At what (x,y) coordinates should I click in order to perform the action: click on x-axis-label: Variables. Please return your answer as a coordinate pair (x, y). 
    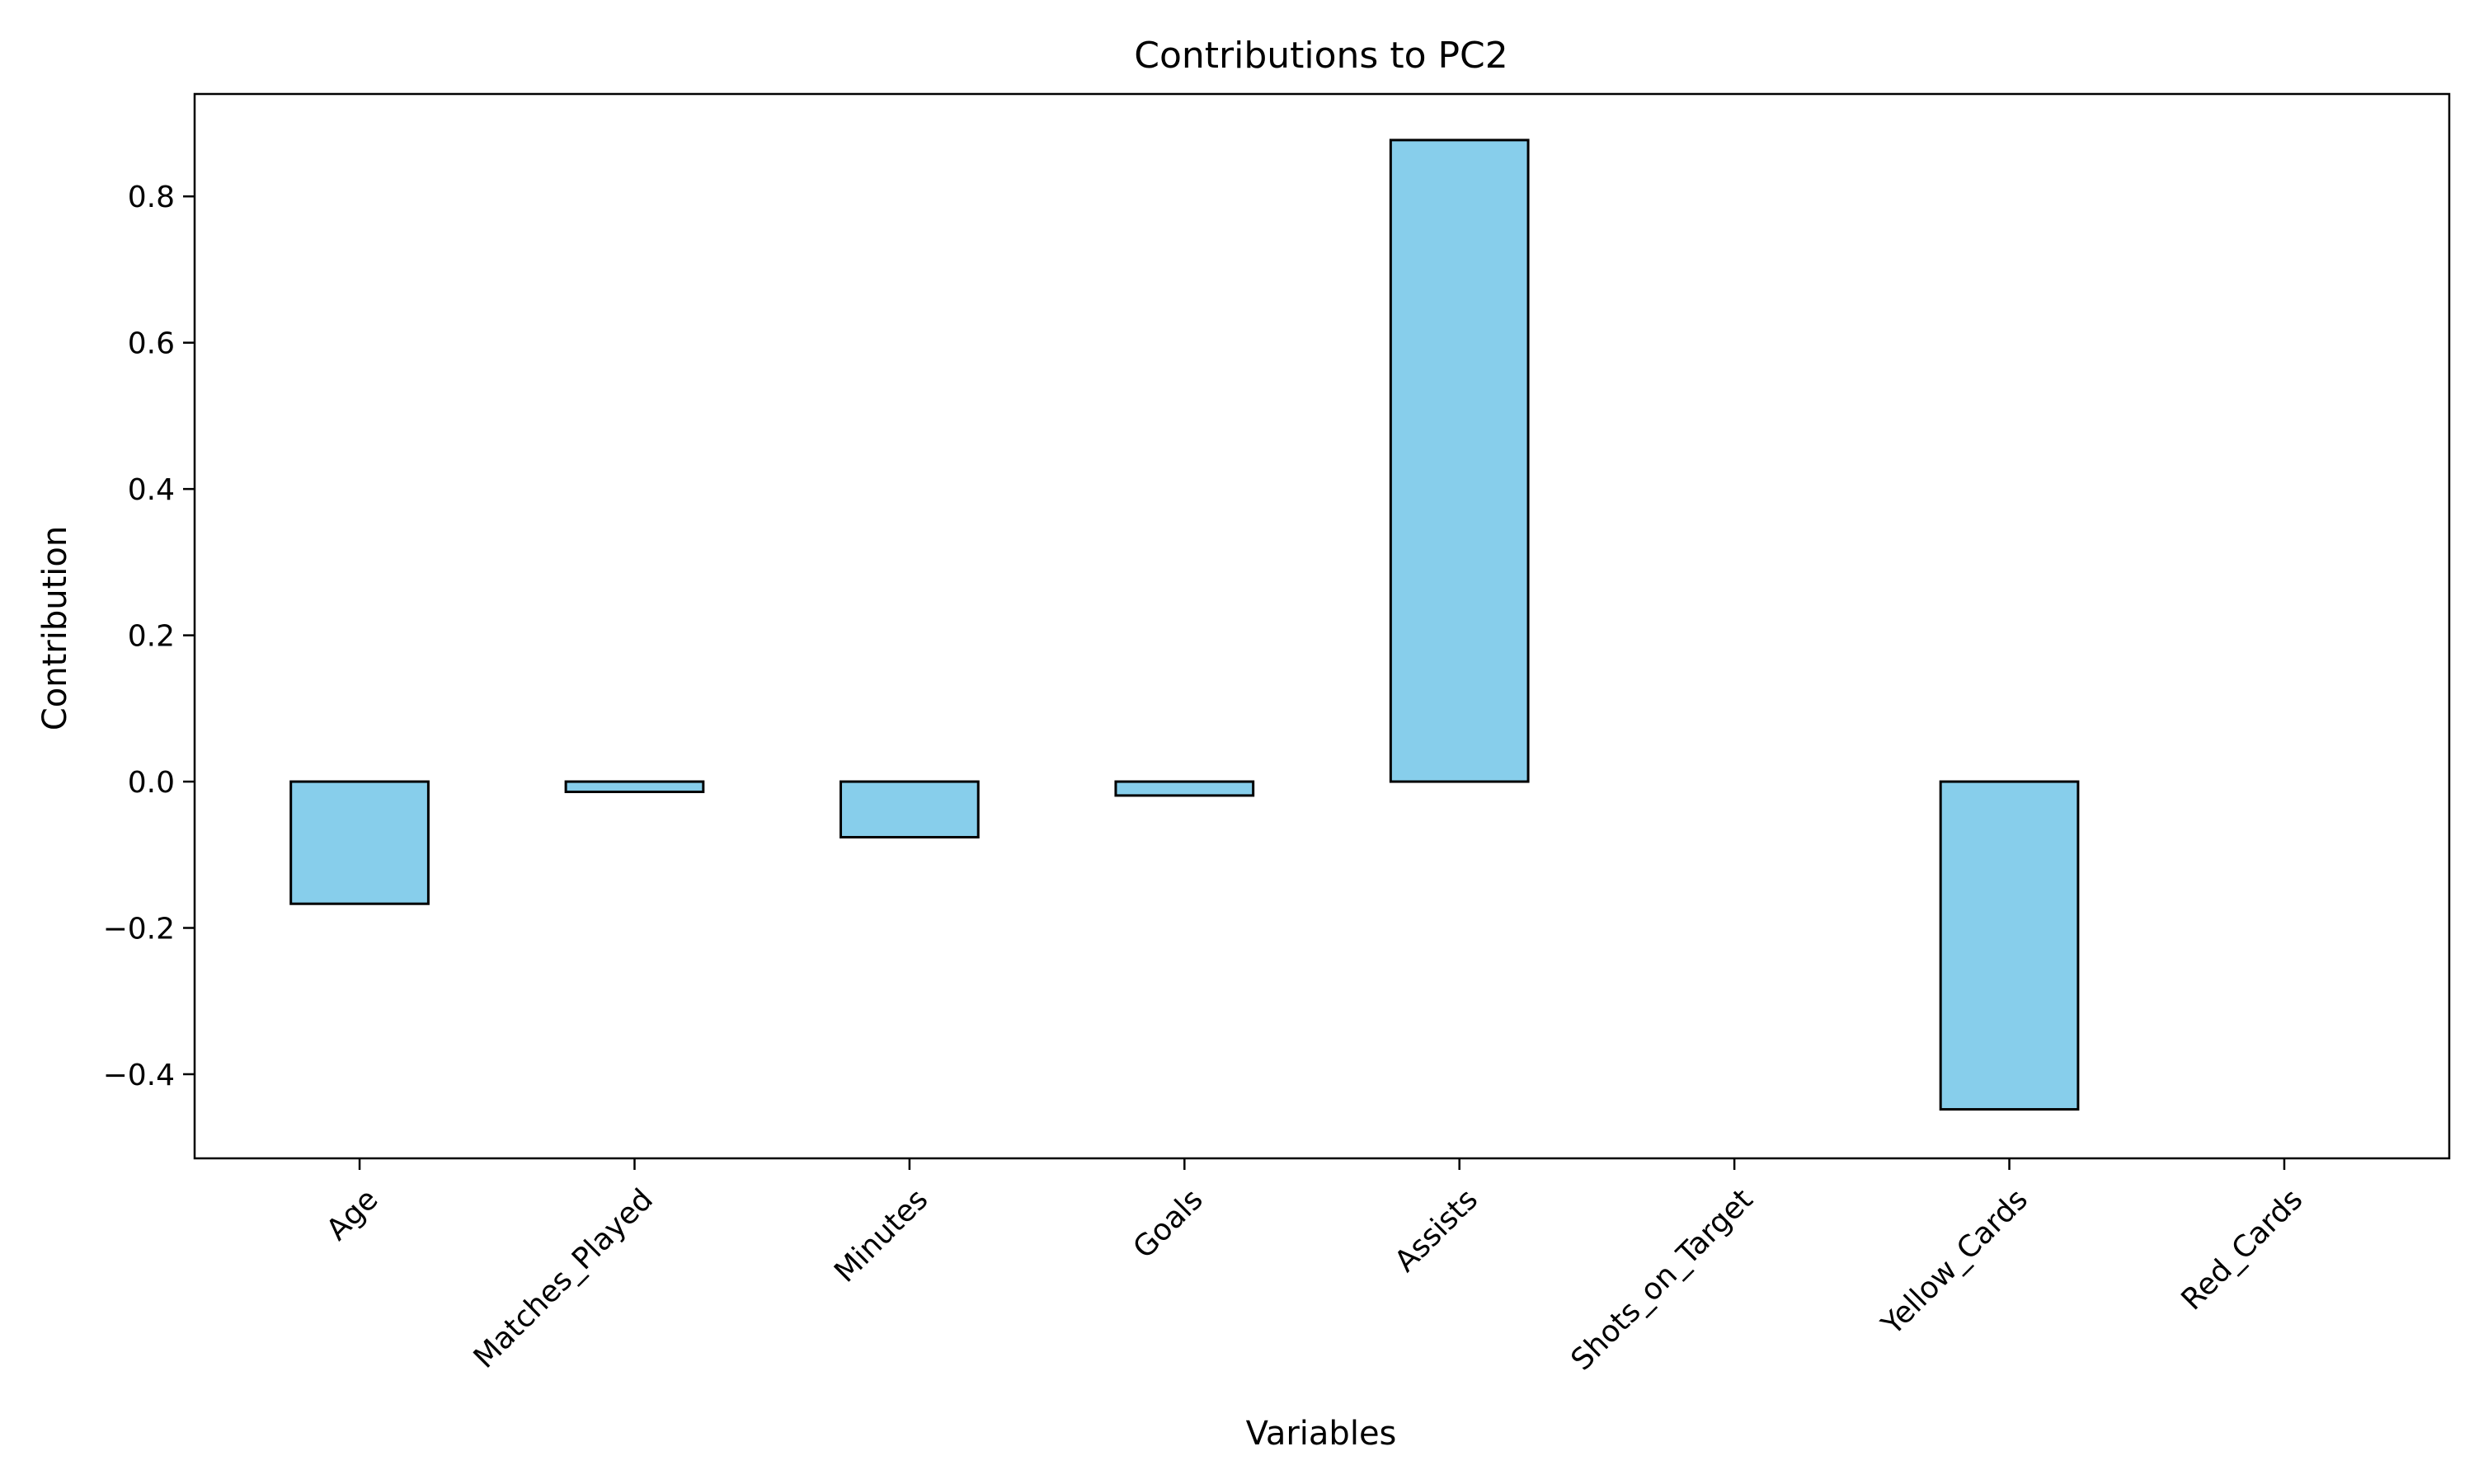
    Looking at the image, I should click on (1321, 1434).